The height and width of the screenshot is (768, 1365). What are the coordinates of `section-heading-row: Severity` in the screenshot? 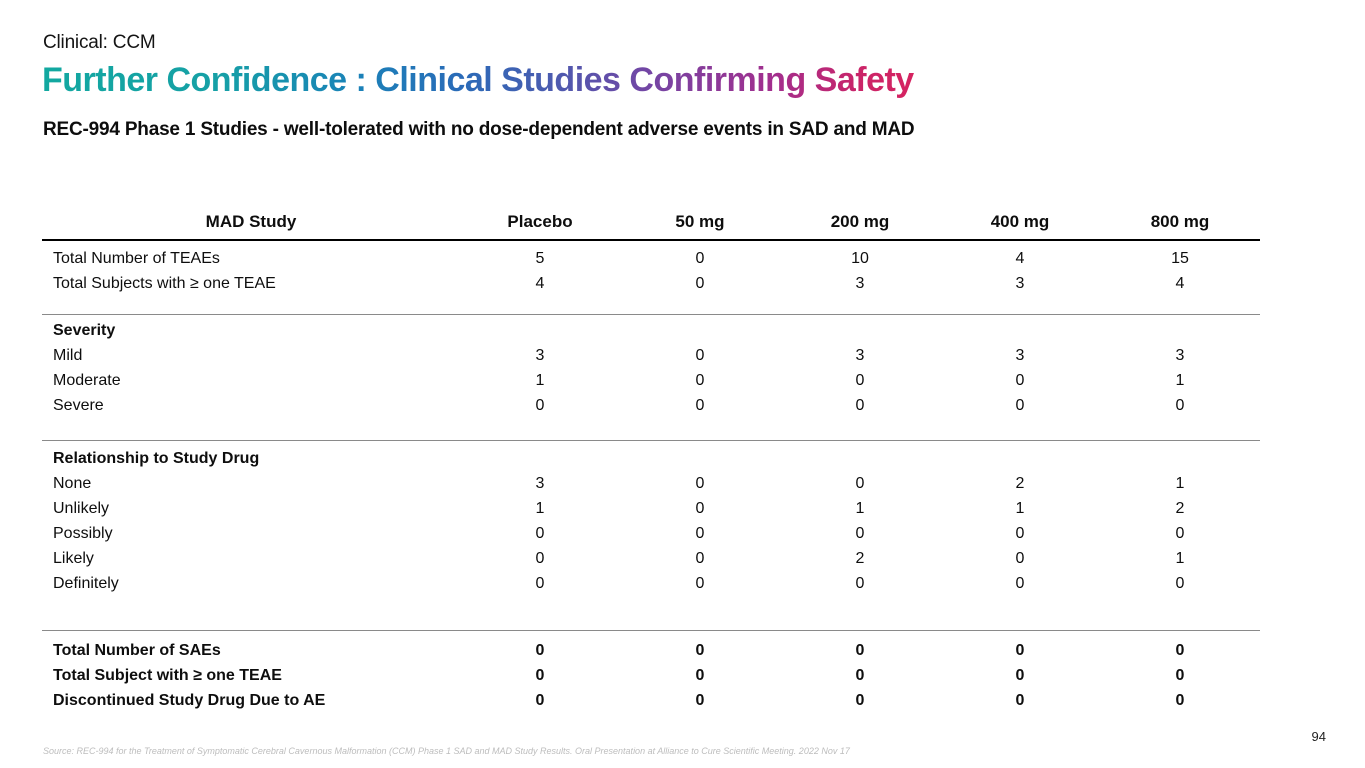 It's located at (651, 330).